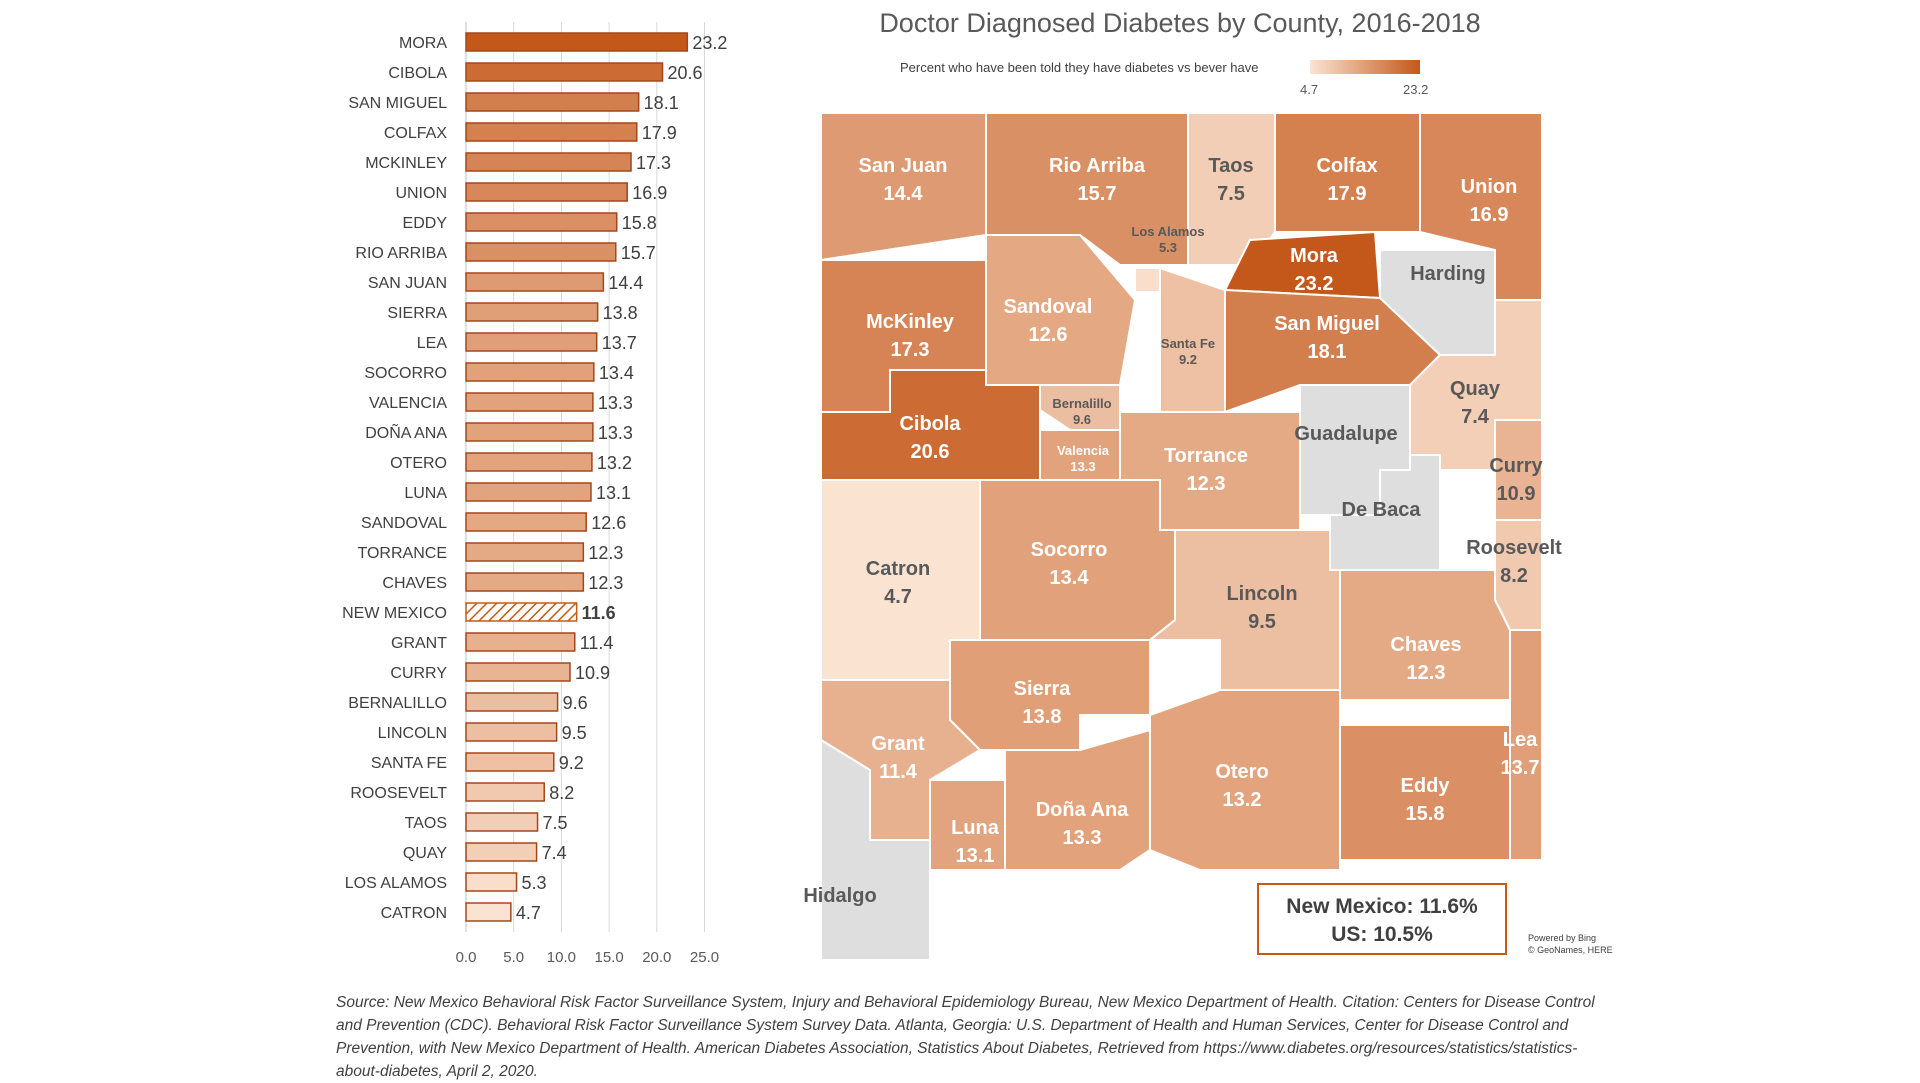 Image resolution: width=1920 pixels, height=1083 pixels. What do you see at coordinates (426, 823) in the screenshot?
I see `bar-category-label: TAOS` at bounding box center [426, 823].